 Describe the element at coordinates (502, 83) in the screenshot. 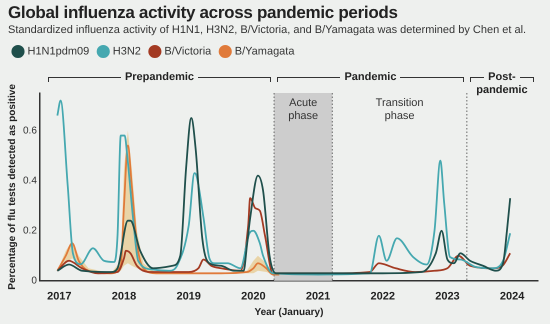

I see `annotation: Post-pandemic` at that location.